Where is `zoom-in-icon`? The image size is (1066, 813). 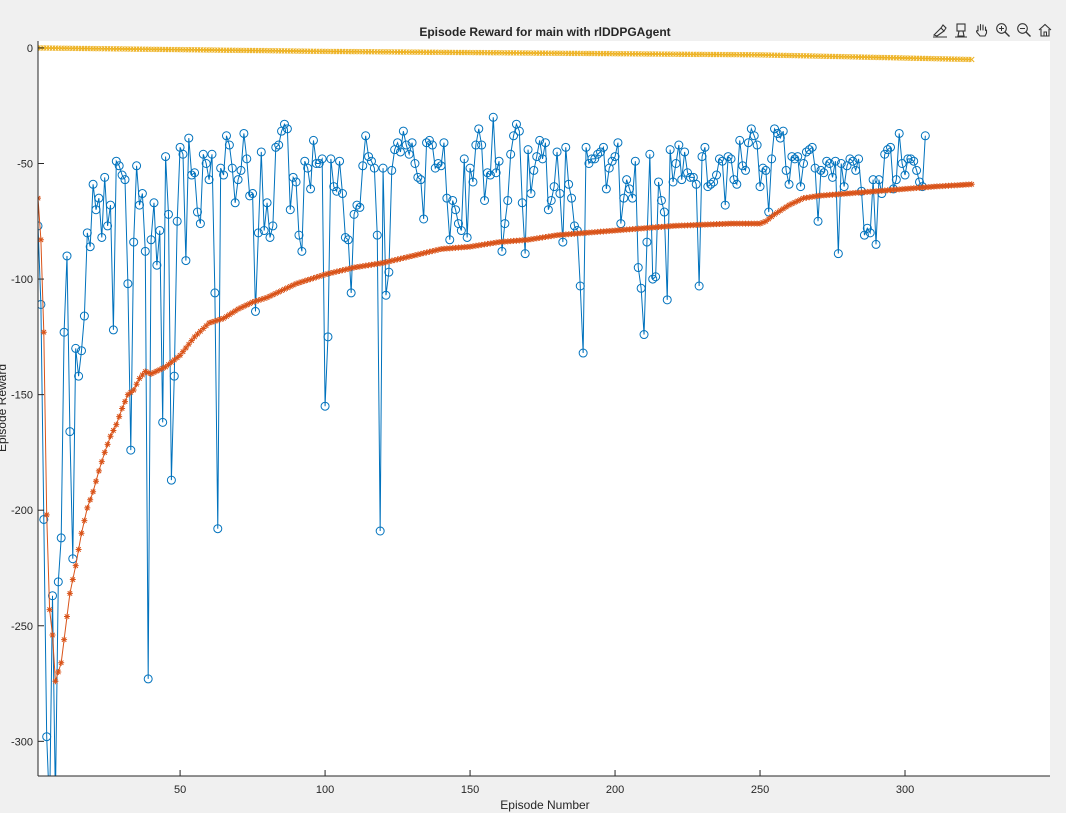 zoom-in-icon is located at coordinates (1003, 30).